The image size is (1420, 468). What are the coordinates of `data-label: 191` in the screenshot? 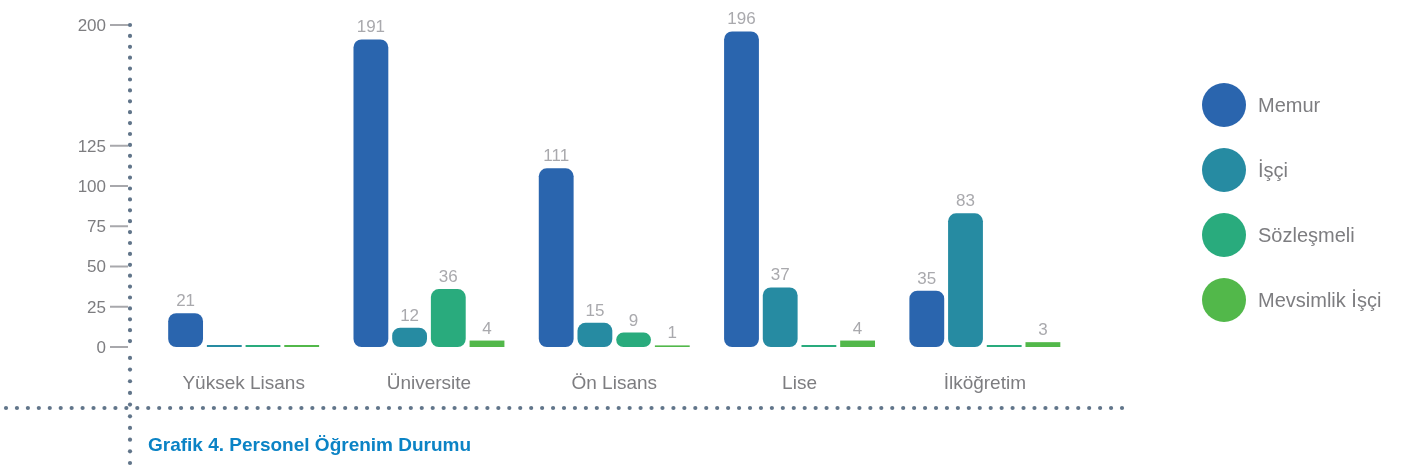 It's located at (371, 27).